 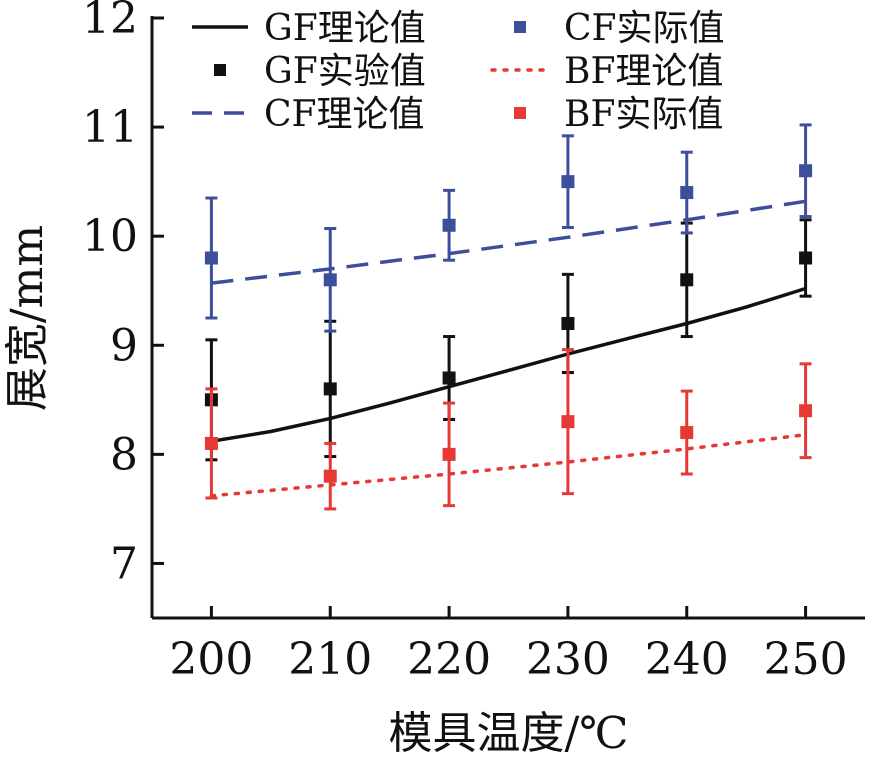 I want to click on series-CF理论值, so click(x=508, y=242).